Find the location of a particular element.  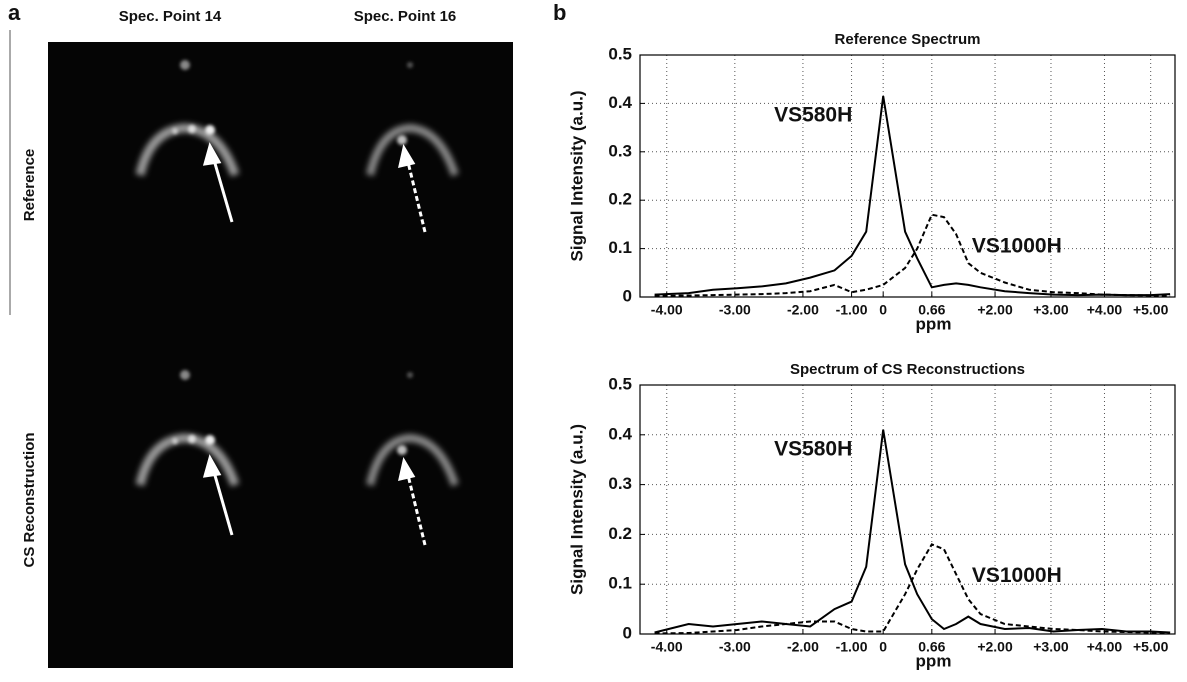

arrows is located at coordinates (314, 344).